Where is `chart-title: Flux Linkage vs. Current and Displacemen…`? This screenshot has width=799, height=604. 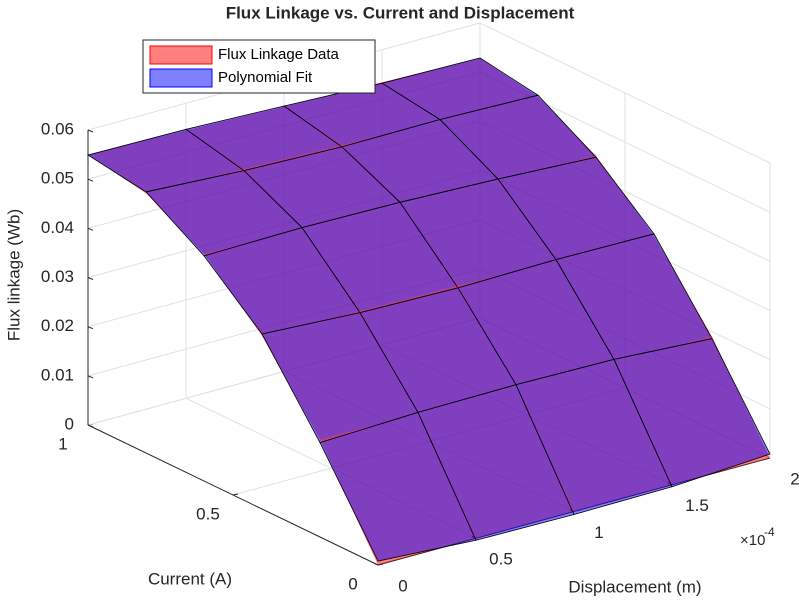
chart-title: Flux Linkage vs. Current and Displacemen… is located at coordinates (400, 12).